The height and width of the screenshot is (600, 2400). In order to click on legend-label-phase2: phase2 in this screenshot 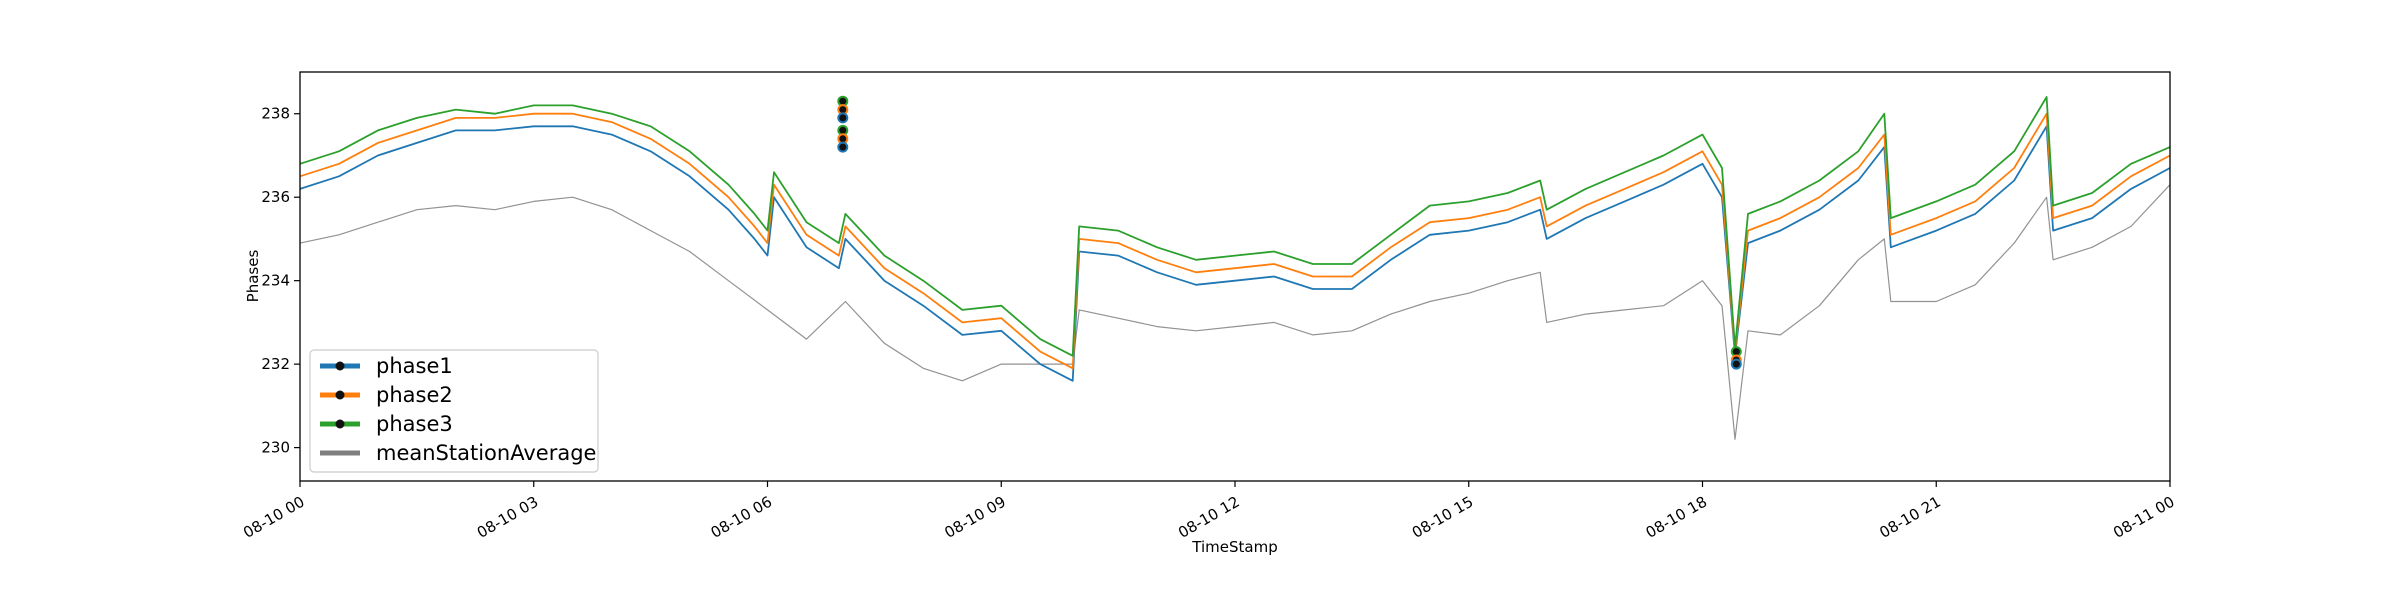, I will do `click(414, 395)`.